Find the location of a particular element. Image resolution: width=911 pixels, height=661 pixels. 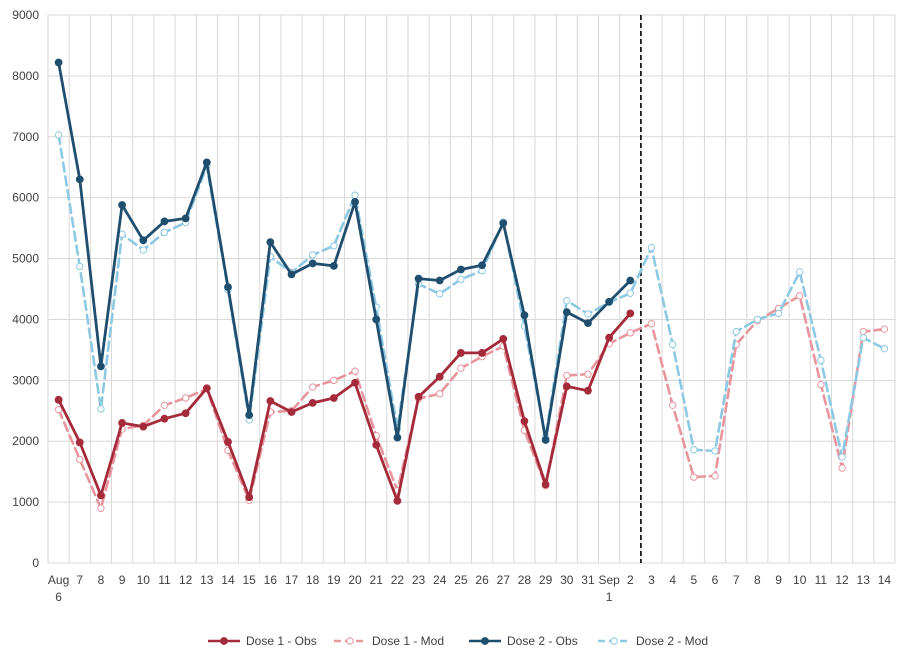

x-tick-label: 31 is located at coordinates (588, 580).